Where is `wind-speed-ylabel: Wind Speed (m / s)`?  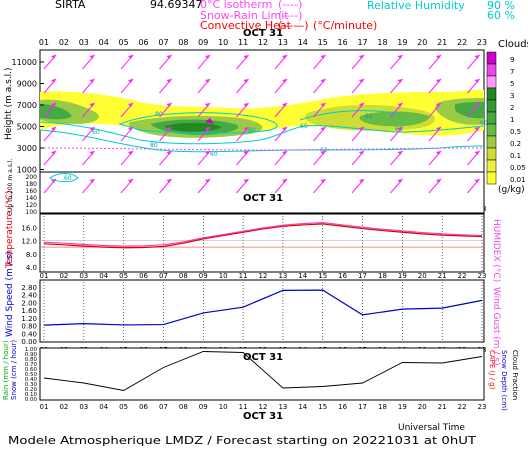
wind-speed-ylabel: Wind Speed (m / s) is located at coordinates (10, 294).